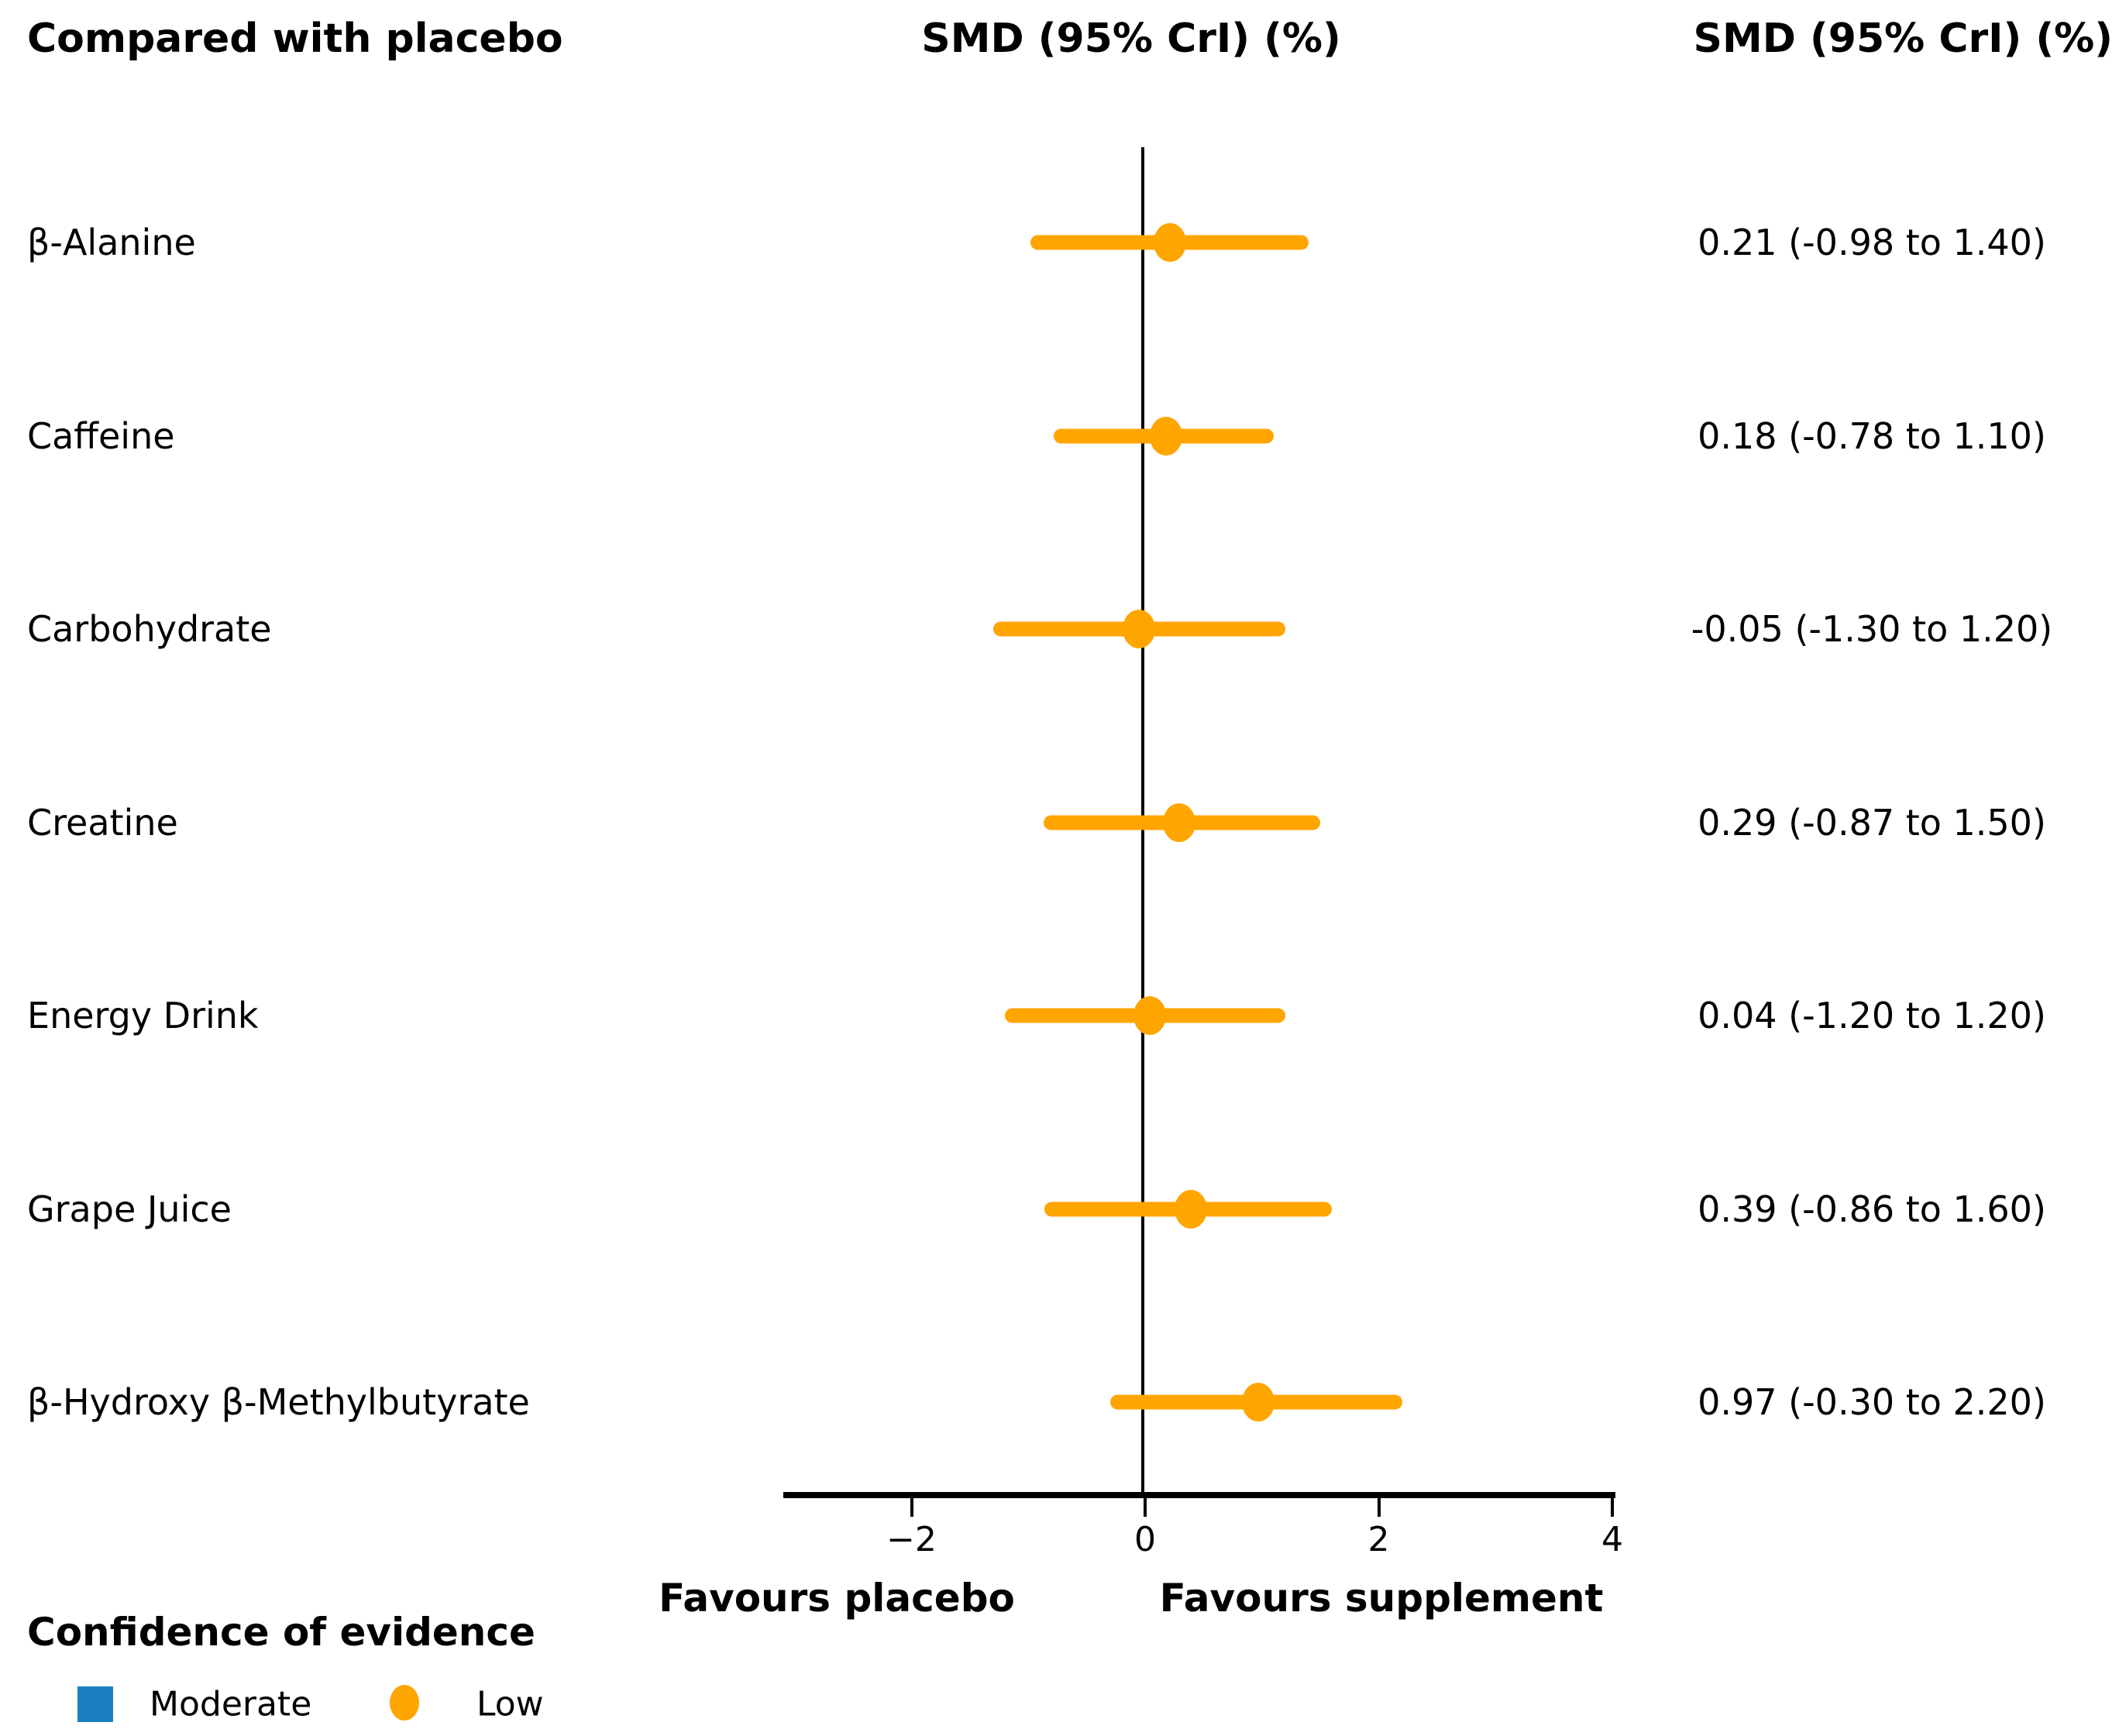 This screenshot has height=1736, width=2119. Describe the element at coordinates (1872, 435) in the screenshot. I see `smd-value-text: 0.18 (-0.78 to 1.10)` at that location.